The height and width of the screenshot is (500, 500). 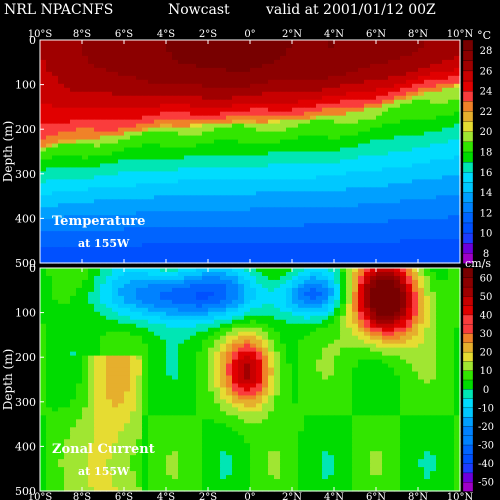 What do you see at coordinates (468, 218) in the screenshot?
I see `colorbar-swatch` at bounding box center [468, 218].